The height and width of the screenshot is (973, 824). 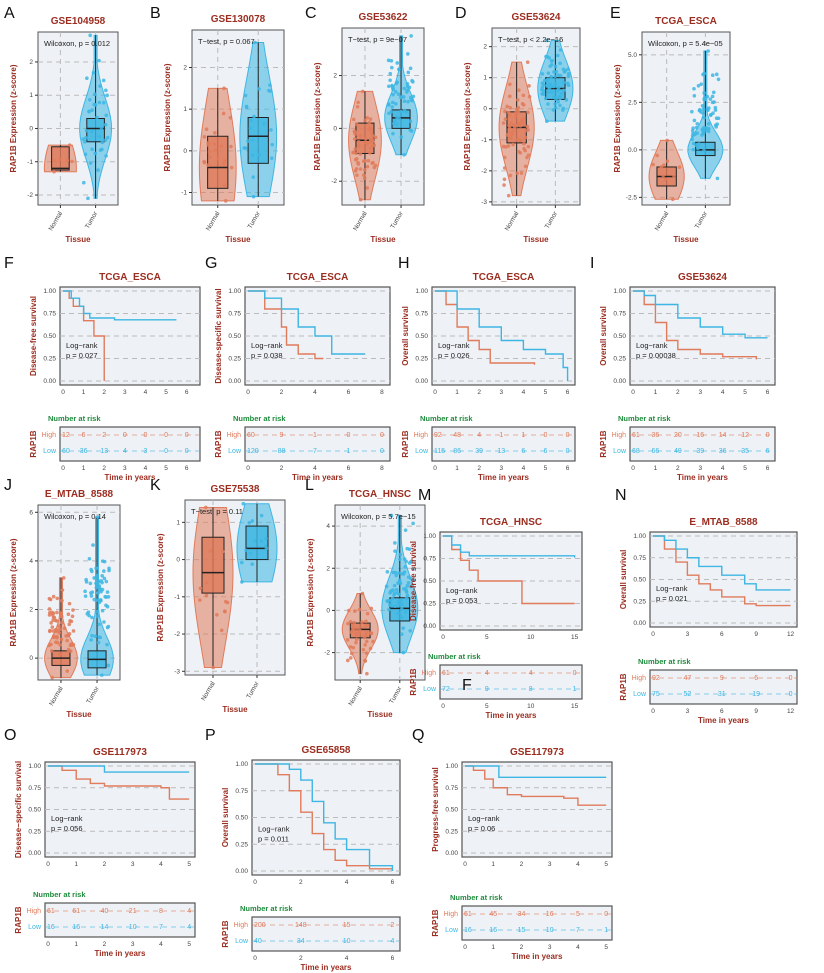 What do you see at coordinates (238, 19) in the screenshot?
I see `chart-title: GSE130078` at bounding box center [238, 19].